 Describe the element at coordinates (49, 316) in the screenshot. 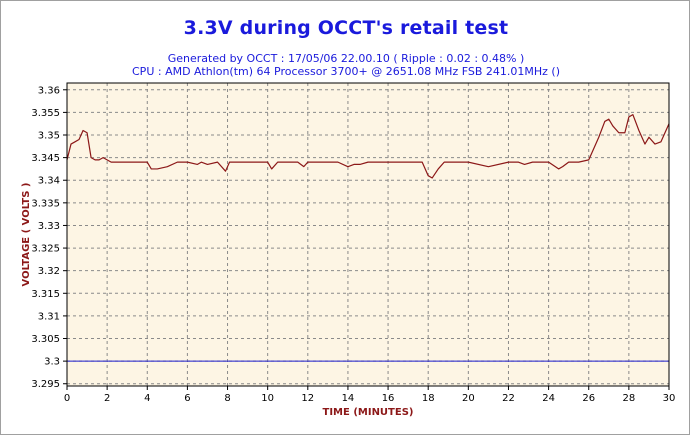

I see `y-tick-label: 3.31` at that location.